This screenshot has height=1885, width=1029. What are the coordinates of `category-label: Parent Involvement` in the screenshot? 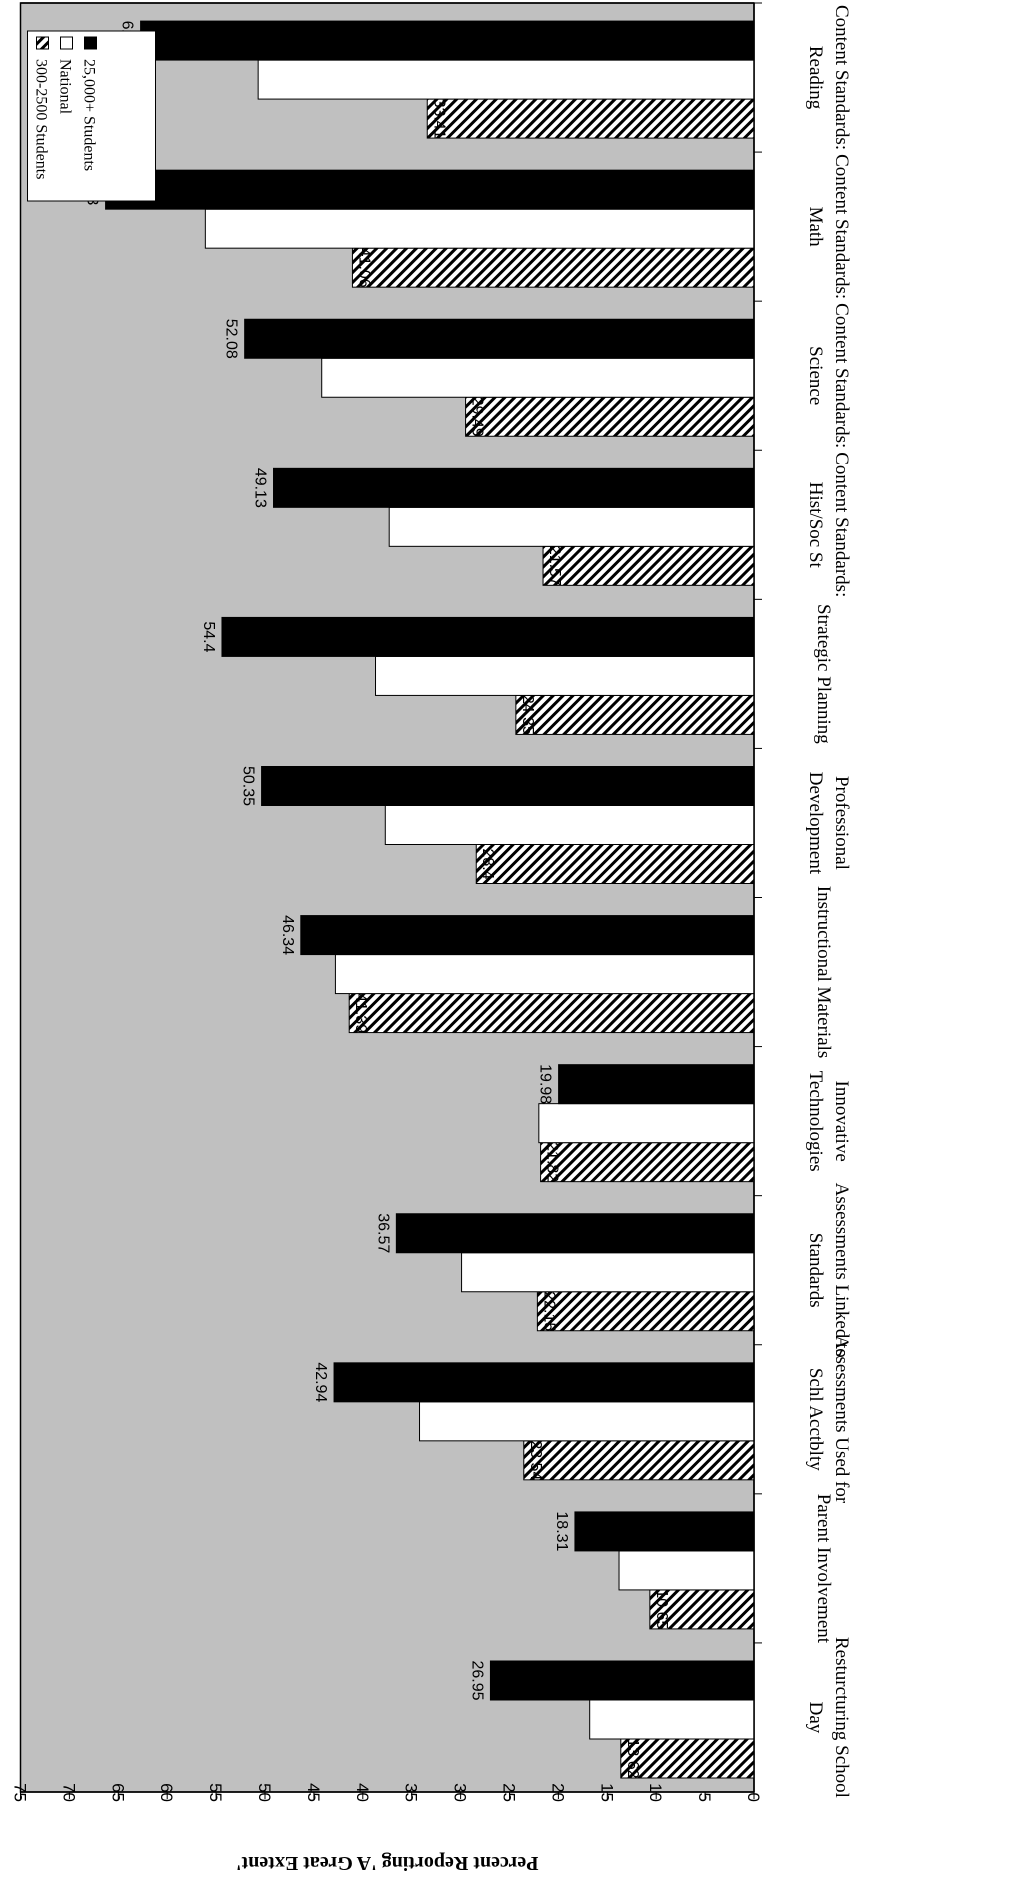 It's located at (823, 1569).